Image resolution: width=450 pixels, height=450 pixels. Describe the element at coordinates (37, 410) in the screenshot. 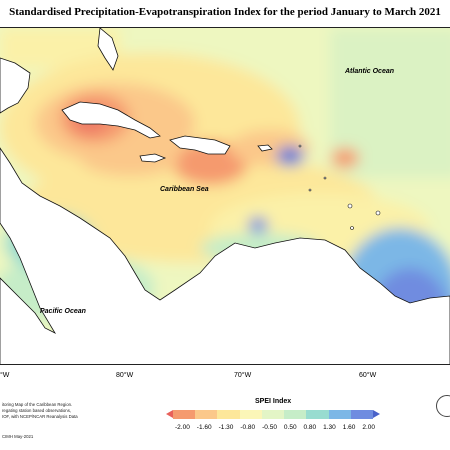

I see `footer-line-2: regating station based observations,` at that location.